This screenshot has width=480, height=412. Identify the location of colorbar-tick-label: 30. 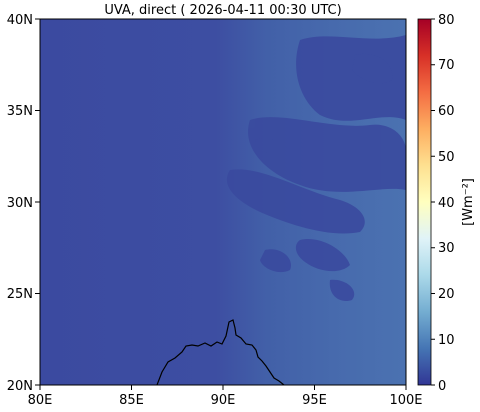
(446, 248).